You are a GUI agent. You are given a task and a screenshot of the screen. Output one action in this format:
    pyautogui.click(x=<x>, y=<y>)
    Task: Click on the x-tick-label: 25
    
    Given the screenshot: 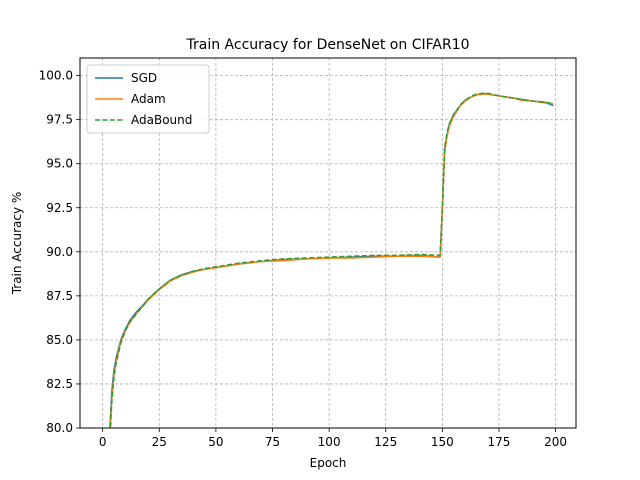 What is the action you would take?
    pyautogui.click(x=159, y=442)
    